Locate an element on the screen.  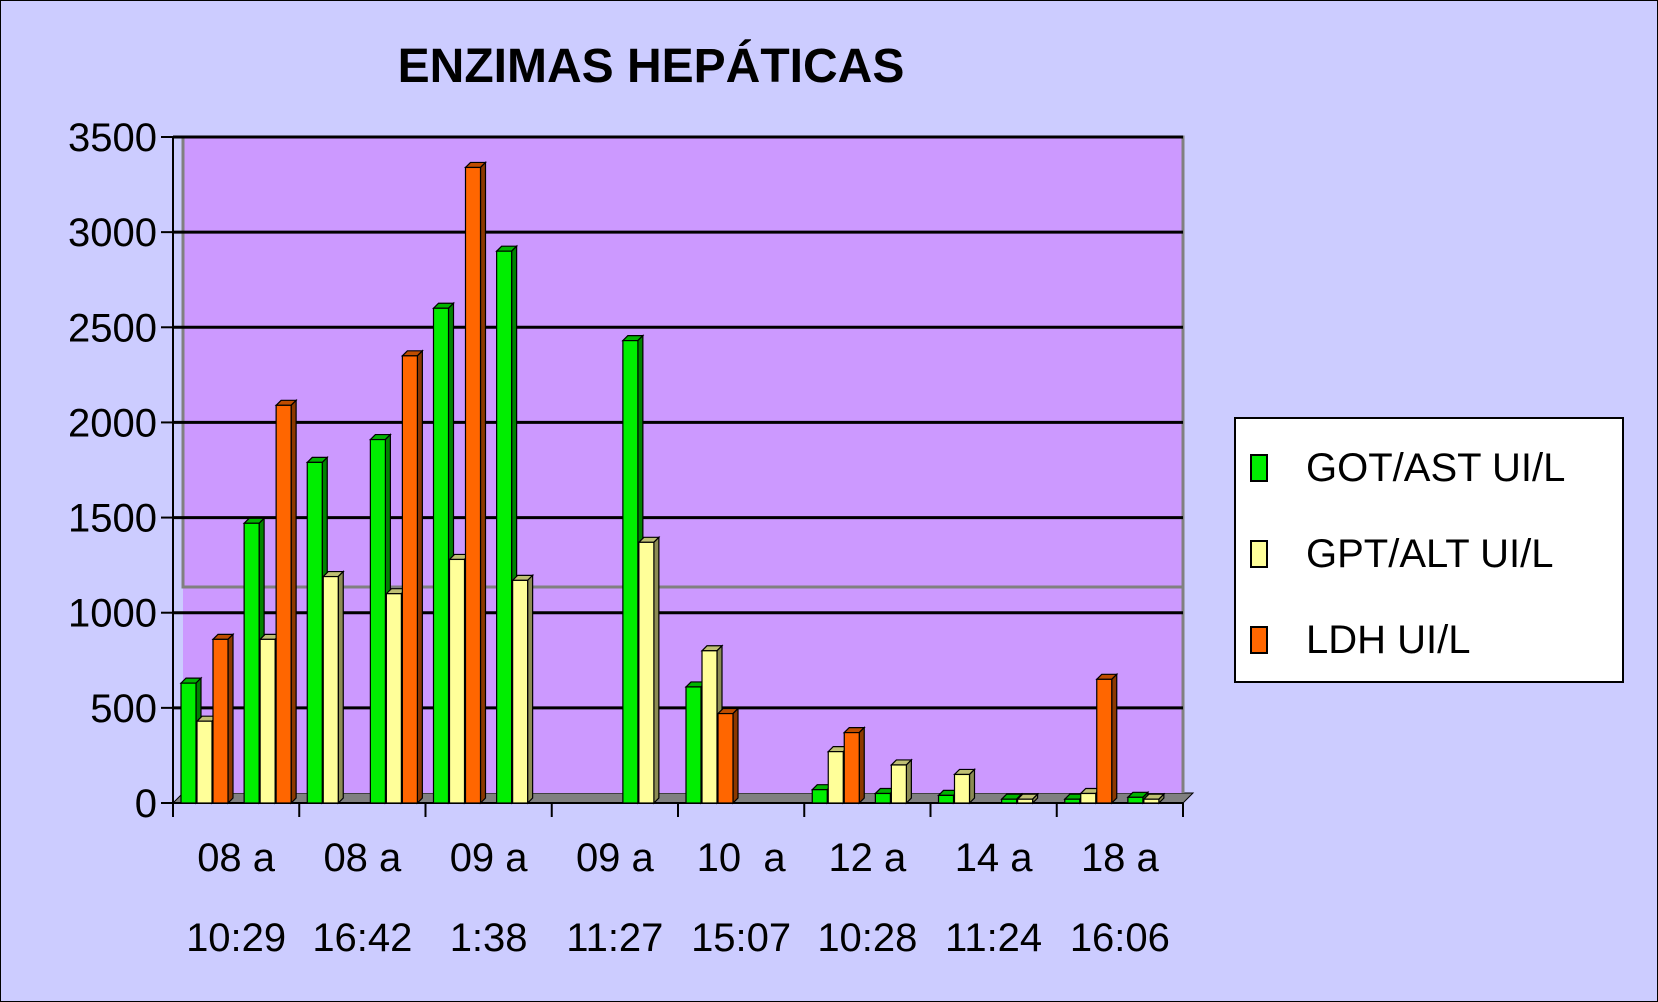
legend-item-got: GOT/AST UI/L is located at coordinates (1407, 468).